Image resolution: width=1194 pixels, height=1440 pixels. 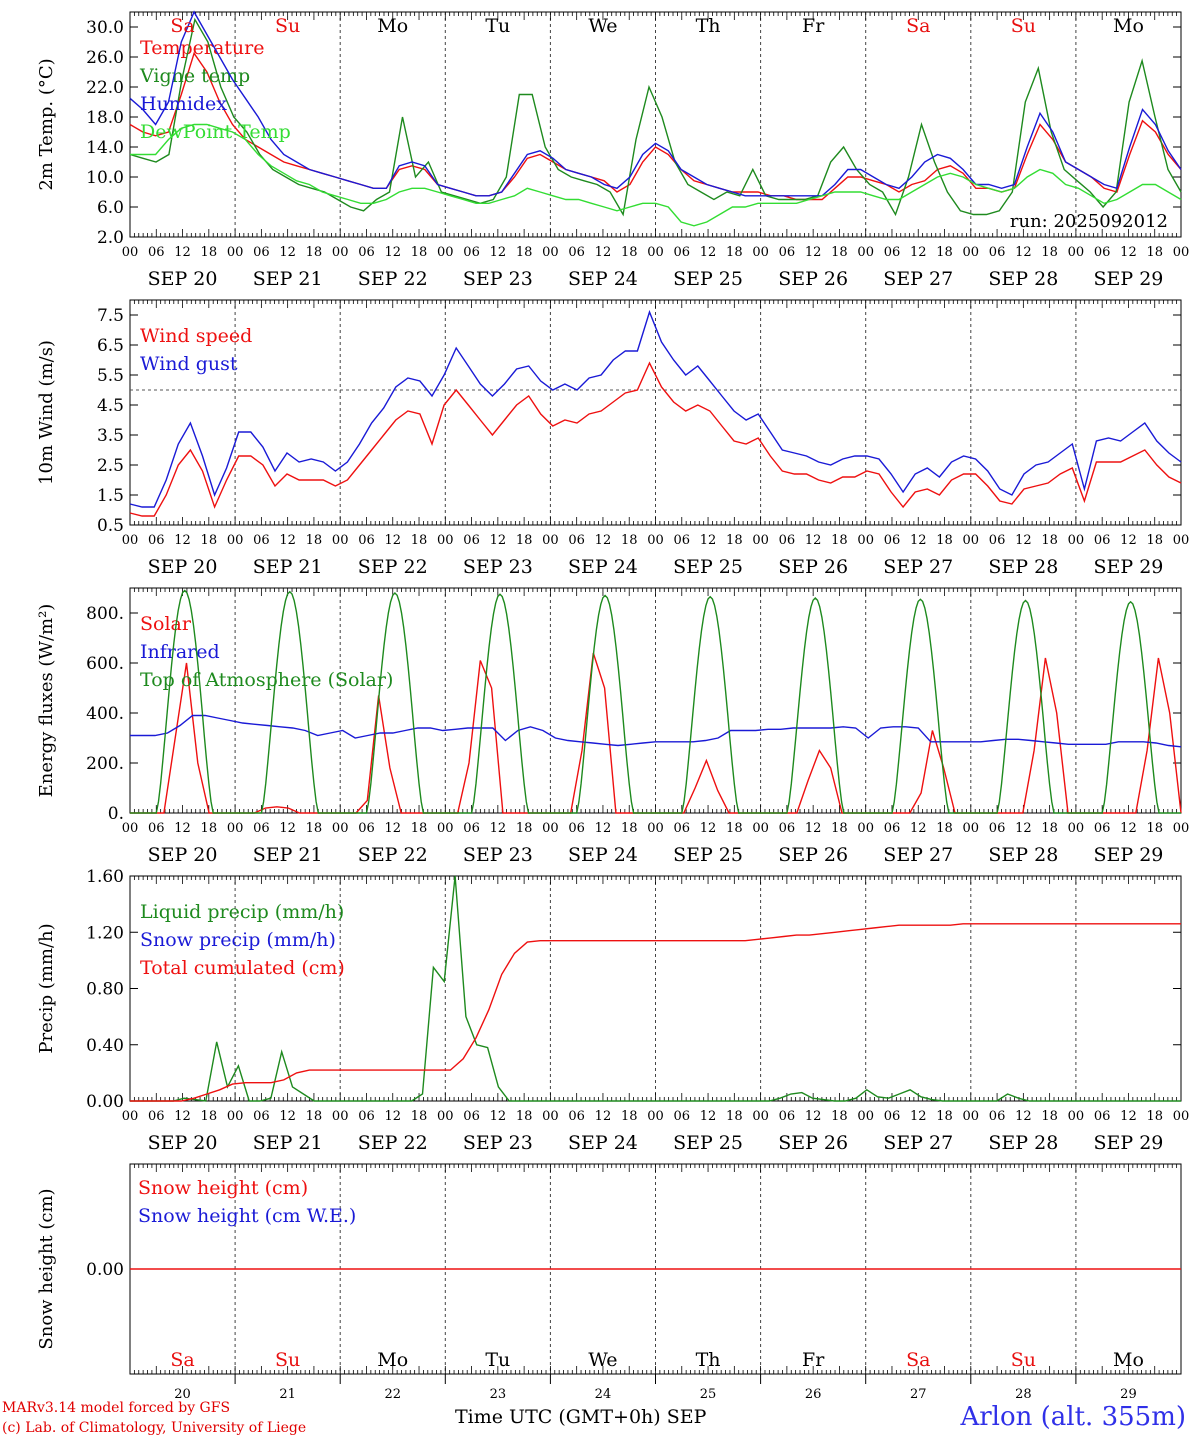 What do you see at coordinates (813, 1394) in the screenshot?
I see `bottom-date-number: 26` at bounding box center [813, 1394].